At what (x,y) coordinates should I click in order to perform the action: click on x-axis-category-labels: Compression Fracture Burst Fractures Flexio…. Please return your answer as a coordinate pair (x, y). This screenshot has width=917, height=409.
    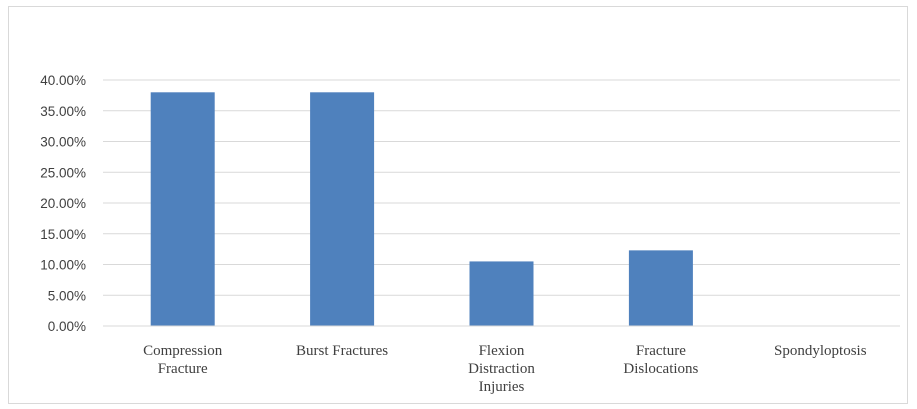
    Looking at the image, I should click on (505, 369).